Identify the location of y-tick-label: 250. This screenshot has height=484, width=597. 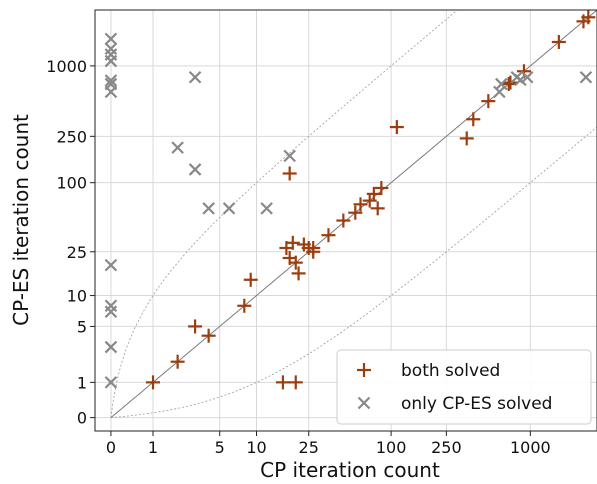
(71, 136).